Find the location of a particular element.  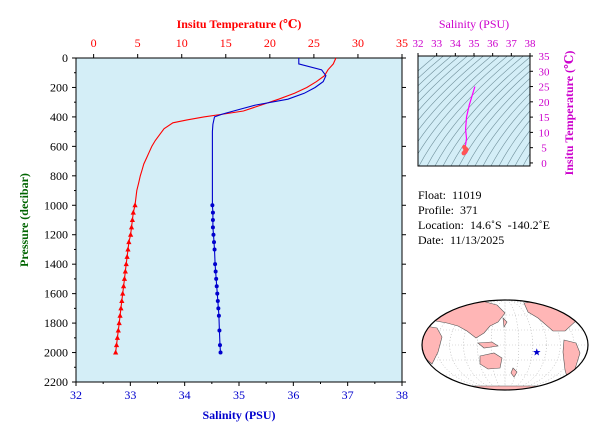

continent-indonesia is located at coordinates (488, 345).